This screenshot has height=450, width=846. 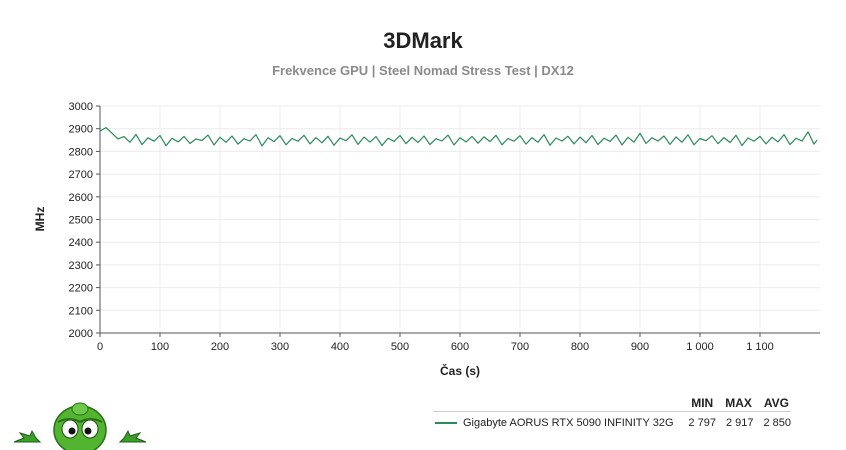 I want to click on legend-max-value: 2 917, so click(x=739, y=423).